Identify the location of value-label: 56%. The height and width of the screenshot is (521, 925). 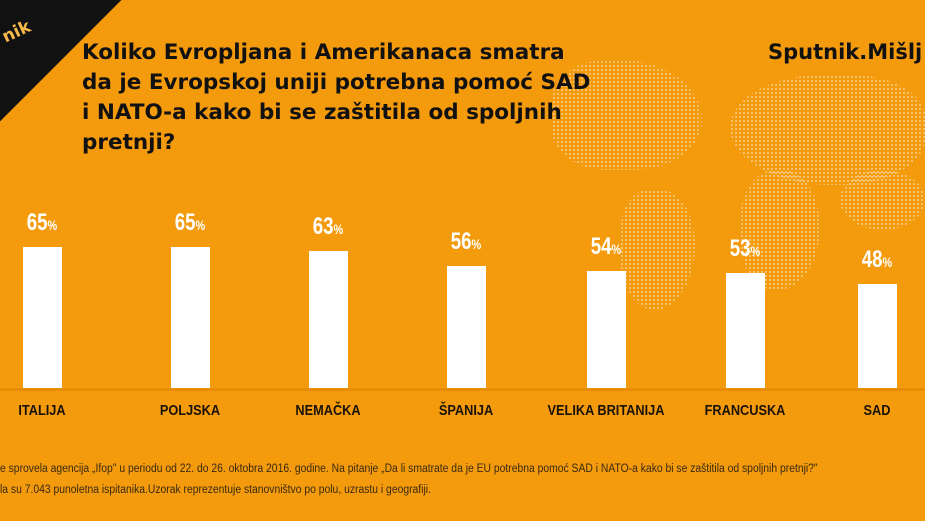
(466, 242).